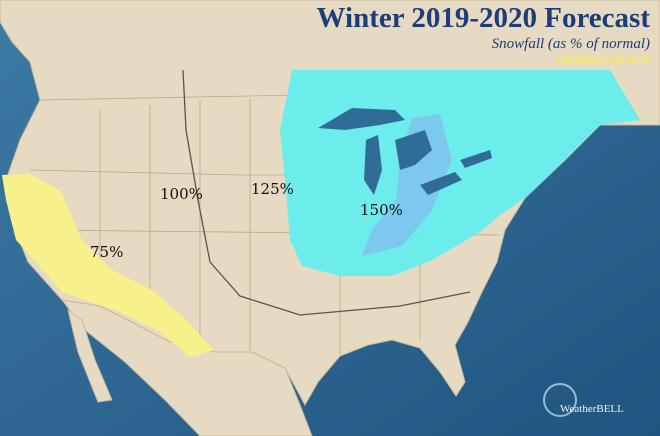 The height and width of the screenshot is (436, 660). I want to click on baja, so click(90, 355).